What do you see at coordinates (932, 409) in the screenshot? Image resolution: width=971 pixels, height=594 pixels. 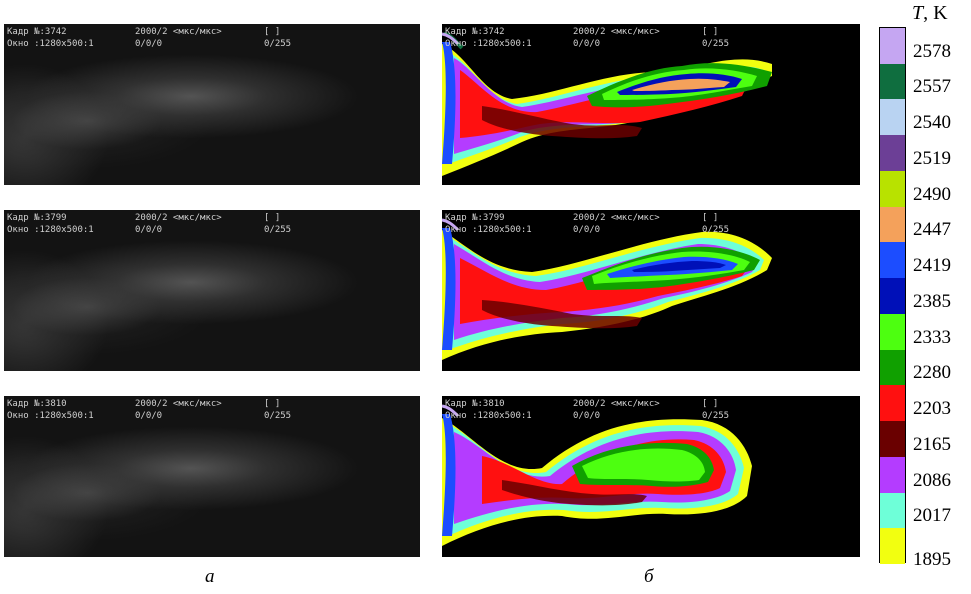 I see `colorbar-tick-label: 2203` at bounding box center [932, 409].